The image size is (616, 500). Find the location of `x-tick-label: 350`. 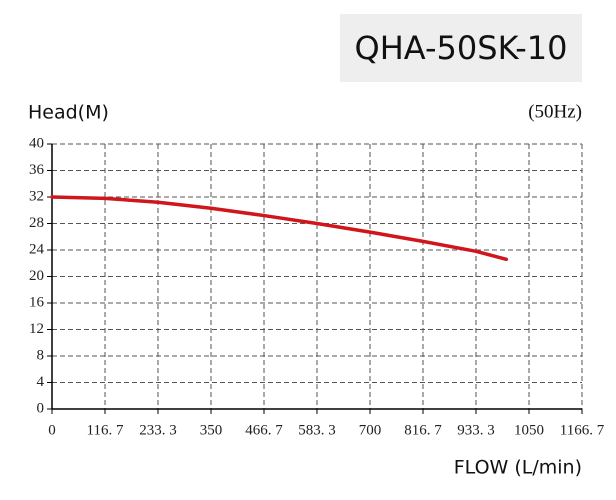

x-tick-label: 350 is located at coordinates (211, 430).